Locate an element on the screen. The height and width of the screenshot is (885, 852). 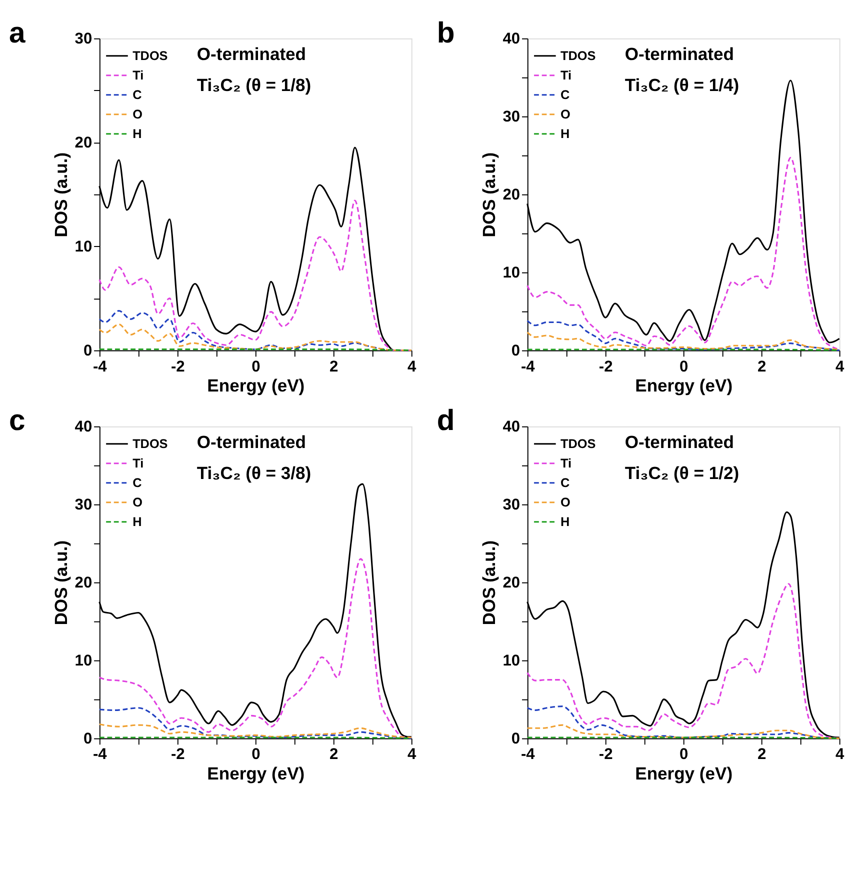
chart-title: a is located at coordinates (17, 33).